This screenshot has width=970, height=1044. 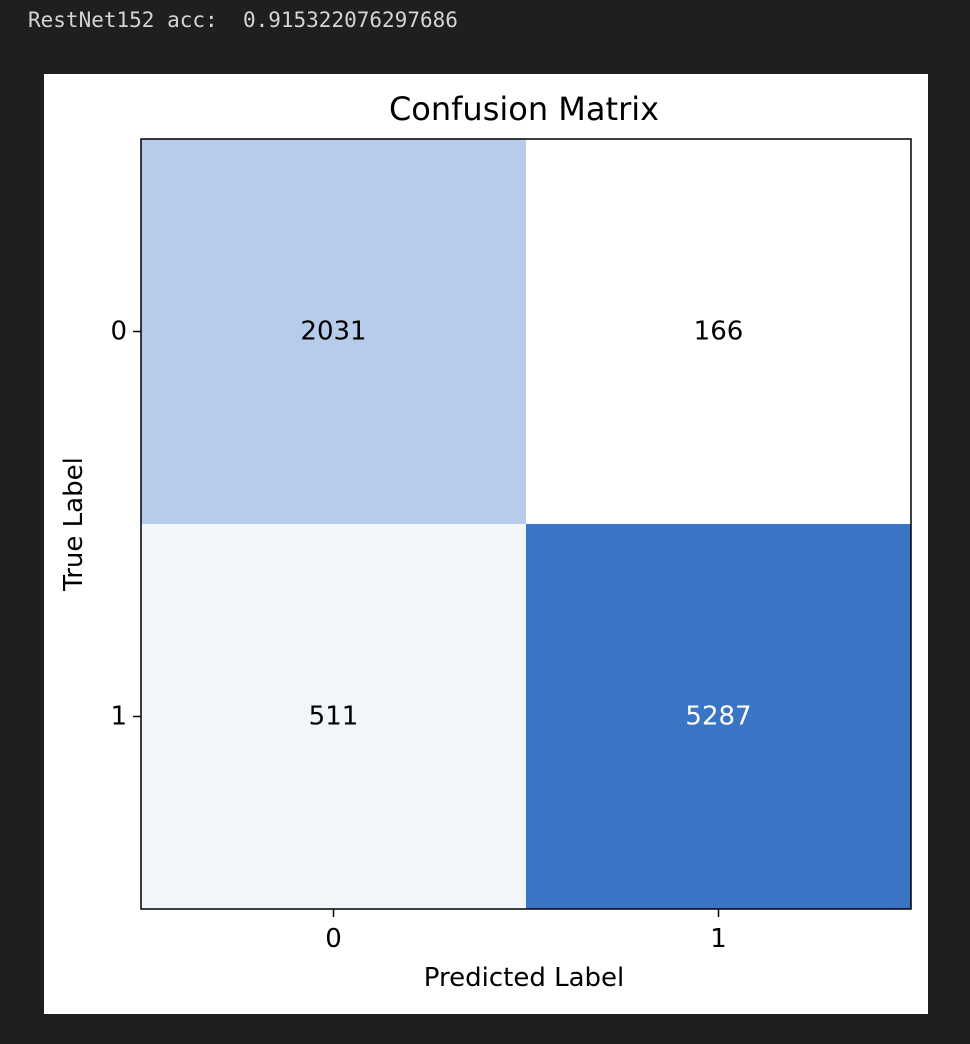 What do you see at coordinates (74, 524) in the screenshot?
I see `y-axis-label: True Label` at bounding box center [74, 524].